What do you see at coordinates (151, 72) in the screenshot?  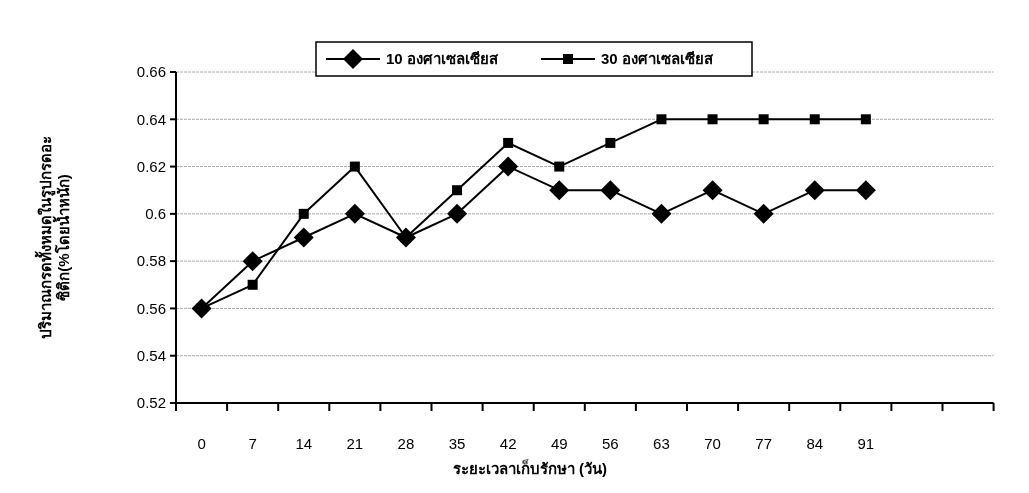 I see `y-tick-label: 0.66` at bounding box center [151, 72].